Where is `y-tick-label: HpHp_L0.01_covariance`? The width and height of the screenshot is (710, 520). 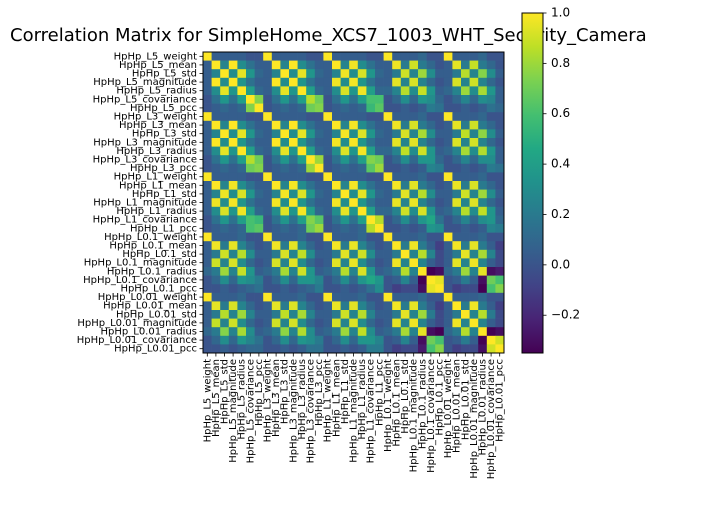
y-tick-label: HpHp_L0.01_covariance is located at coordinates (137, 340).